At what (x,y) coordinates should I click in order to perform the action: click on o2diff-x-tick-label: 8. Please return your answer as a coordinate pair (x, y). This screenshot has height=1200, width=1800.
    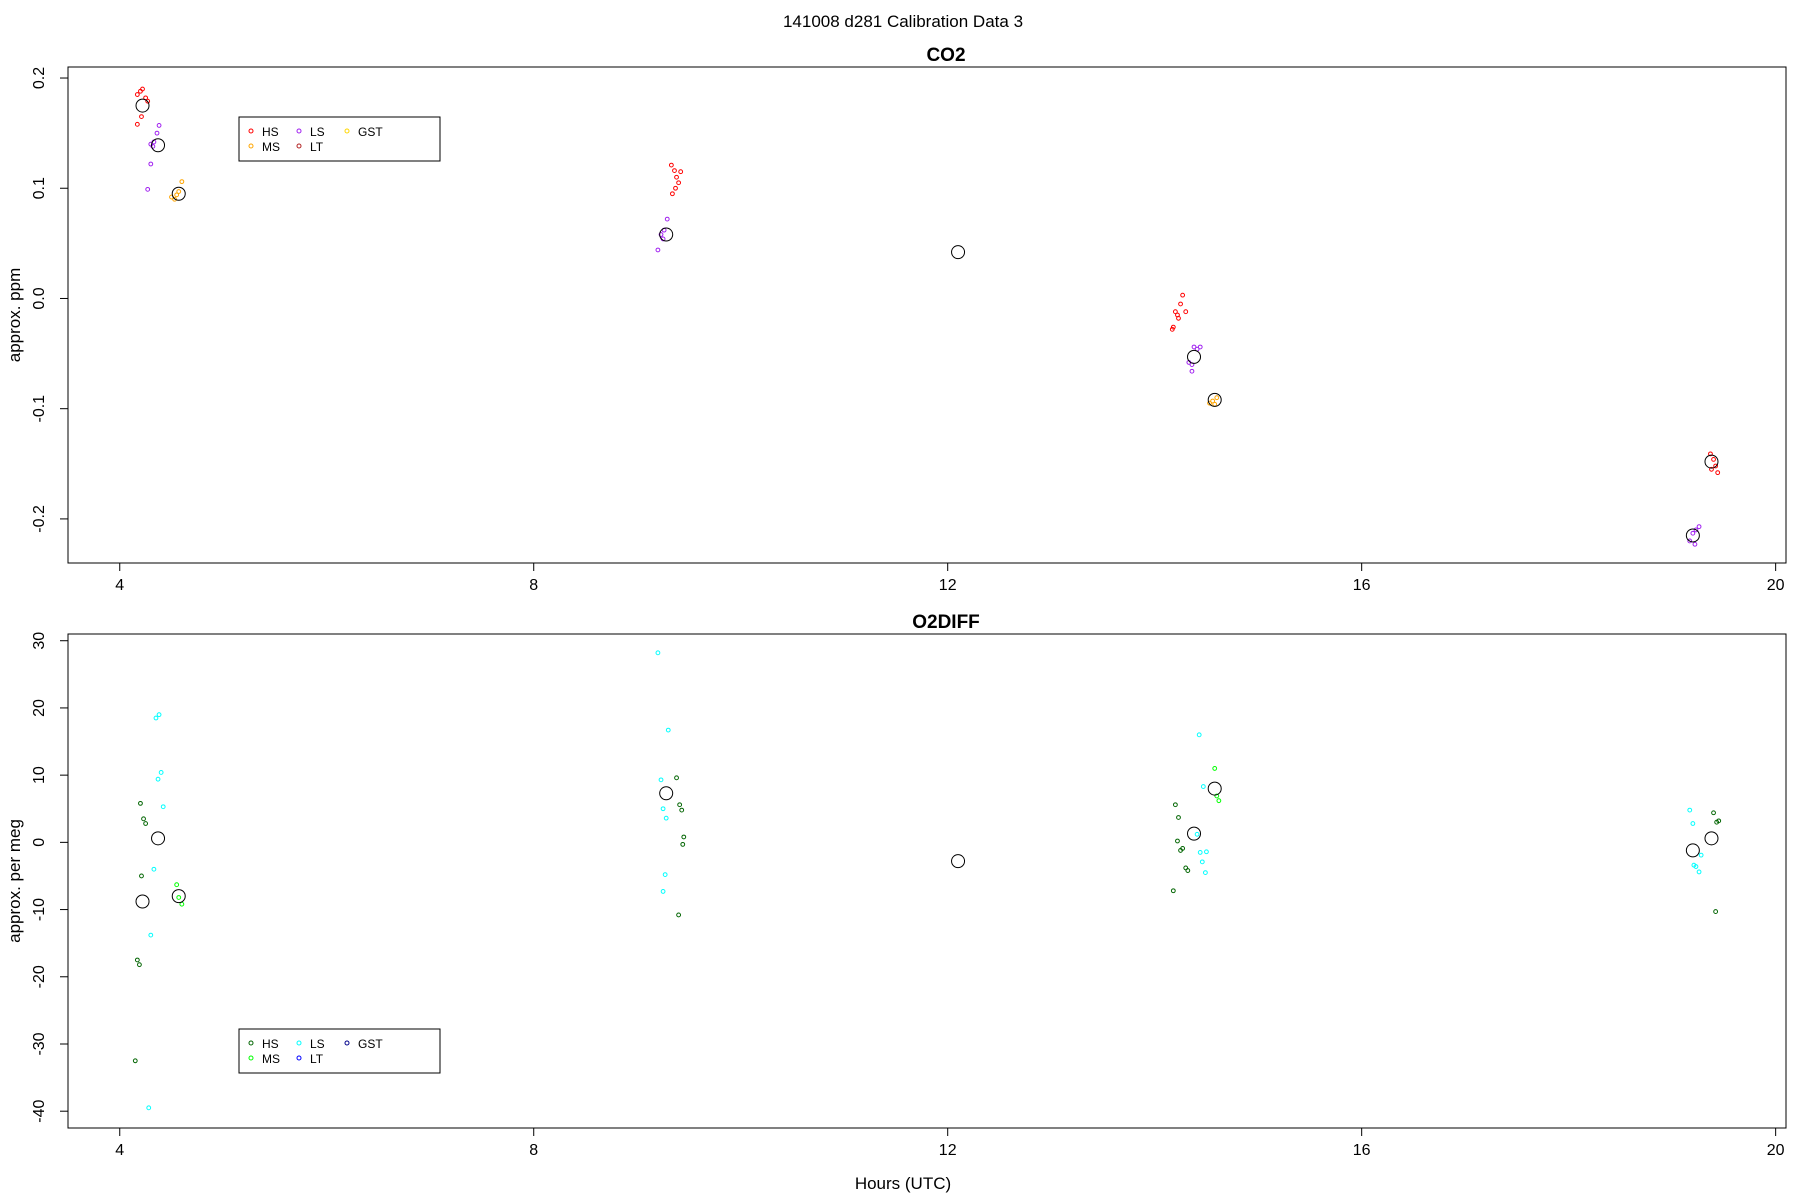
    Looking at the image, I should click on (533, 1150).